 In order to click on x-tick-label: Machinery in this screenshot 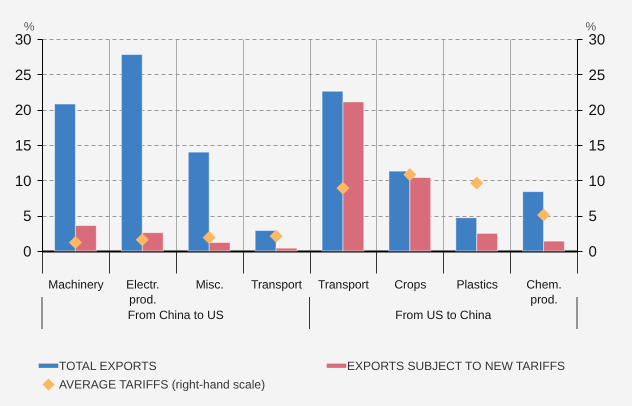, I will do `click(76, 285)`.